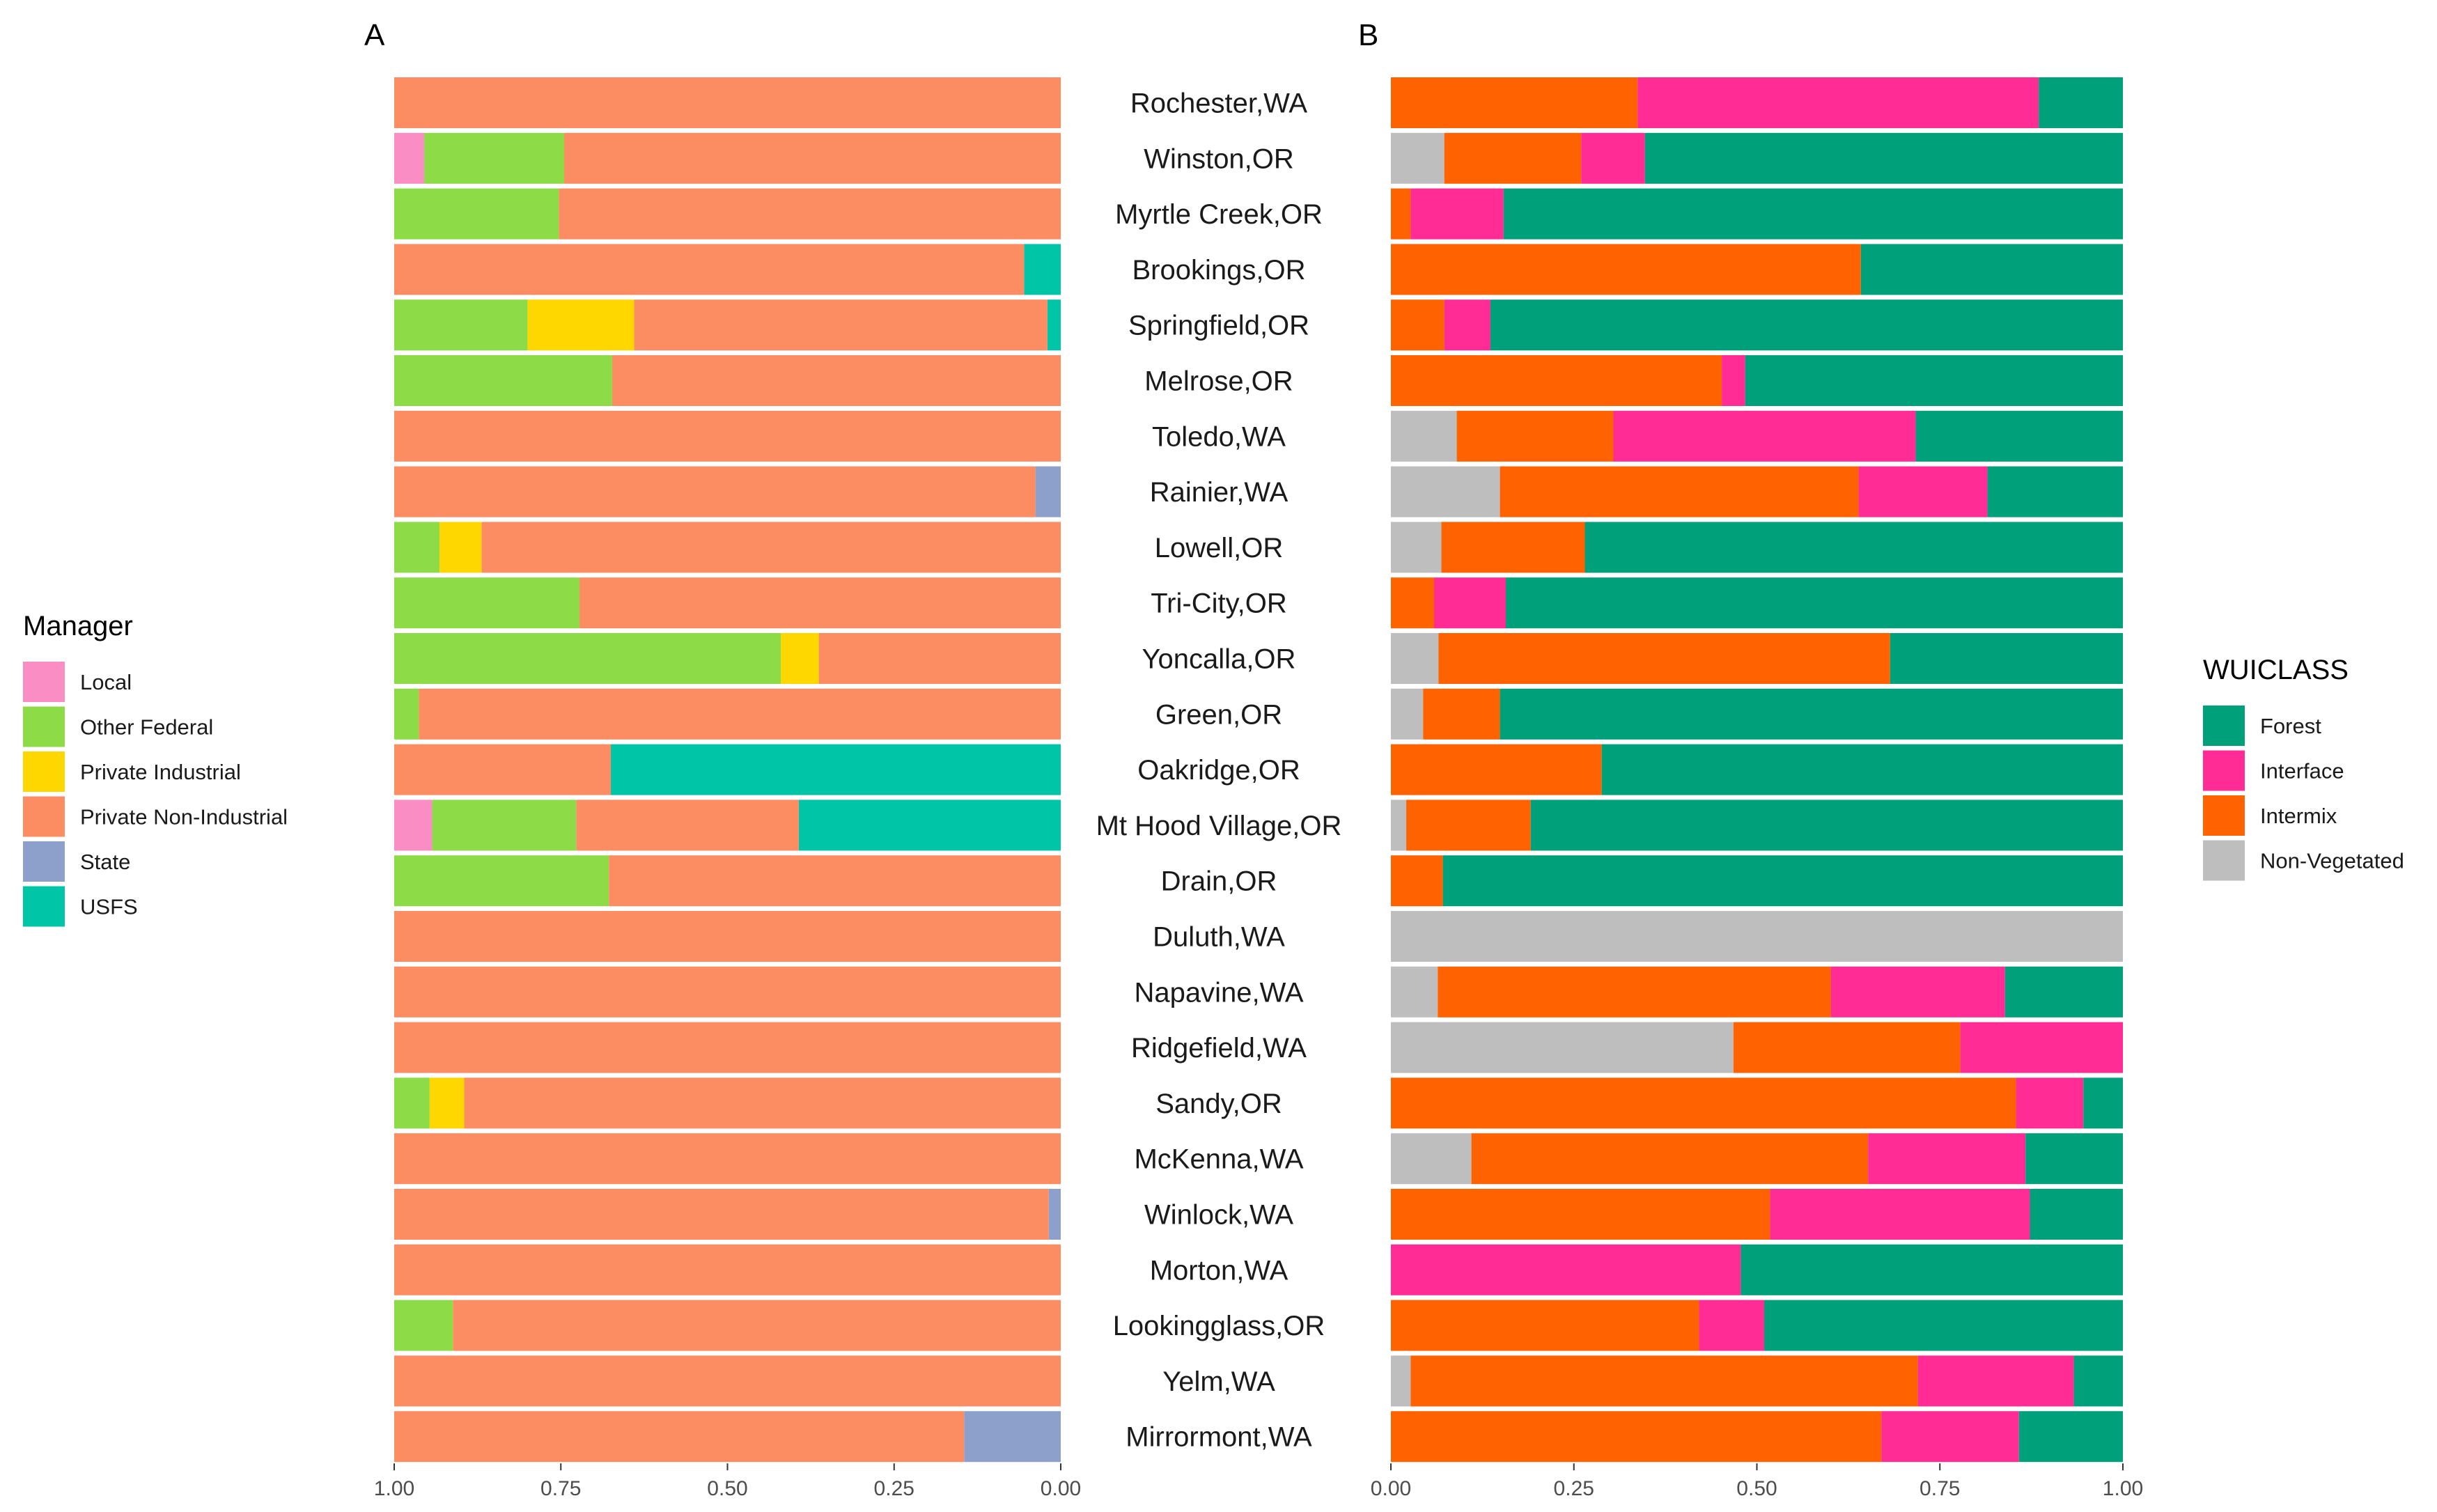 This screenshot has width=2437, height=1512. What do you see at coordinates (504, 826) in the screenshot?
I see `bar-a-mt-hood-village-or-other-federal` at bounding box center [504, 826].